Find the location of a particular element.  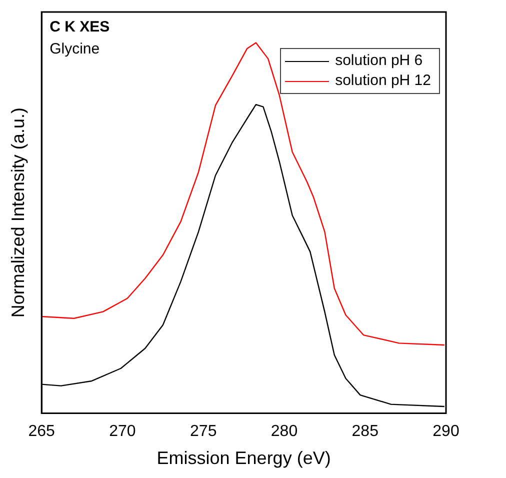

chart-title: C K XES is located at coordinates (80, 27).